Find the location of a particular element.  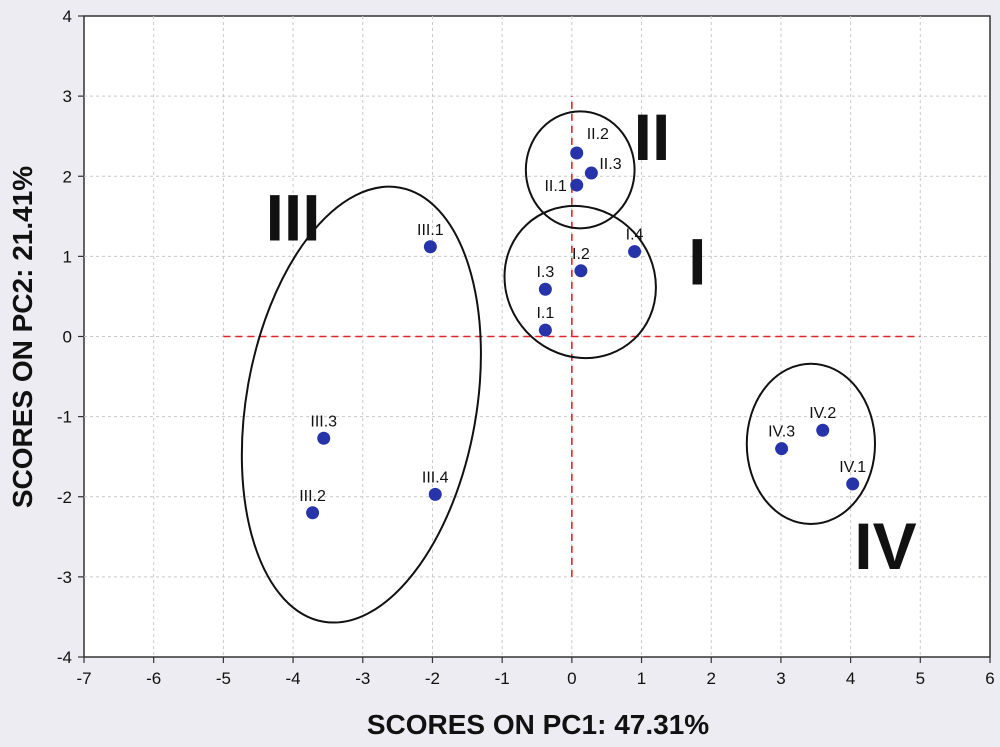

data-point-label: II.1 is located at coordinates (555, 186).